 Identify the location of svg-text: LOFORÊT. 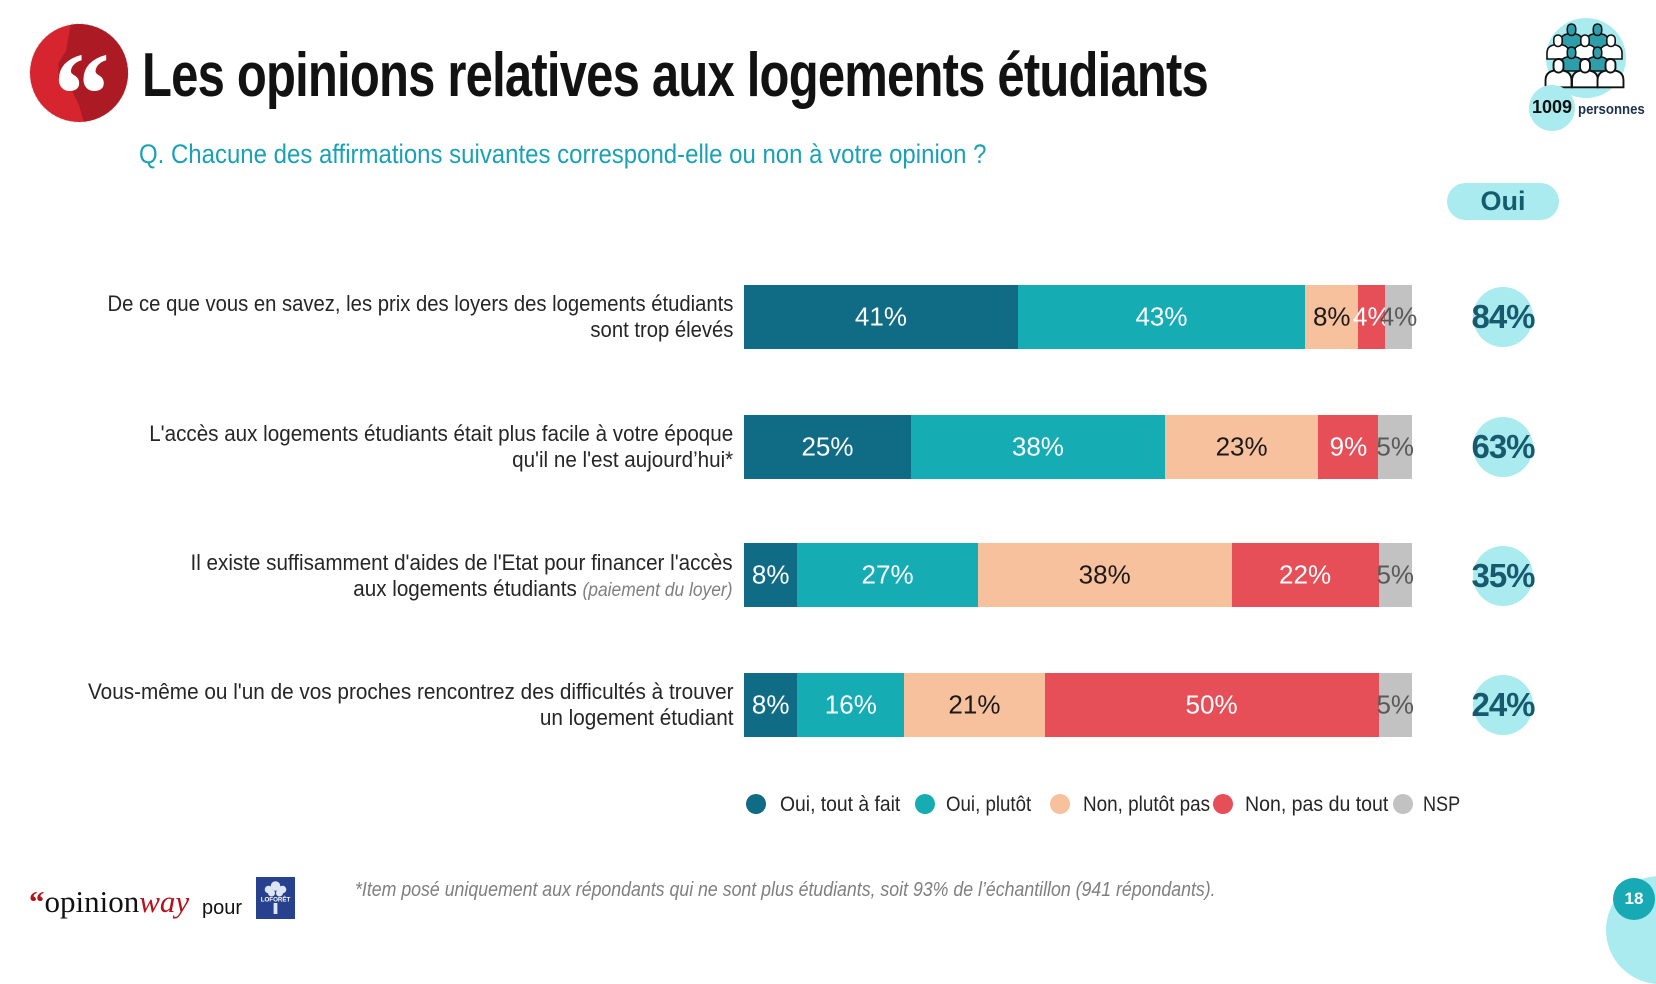
(276, 900).